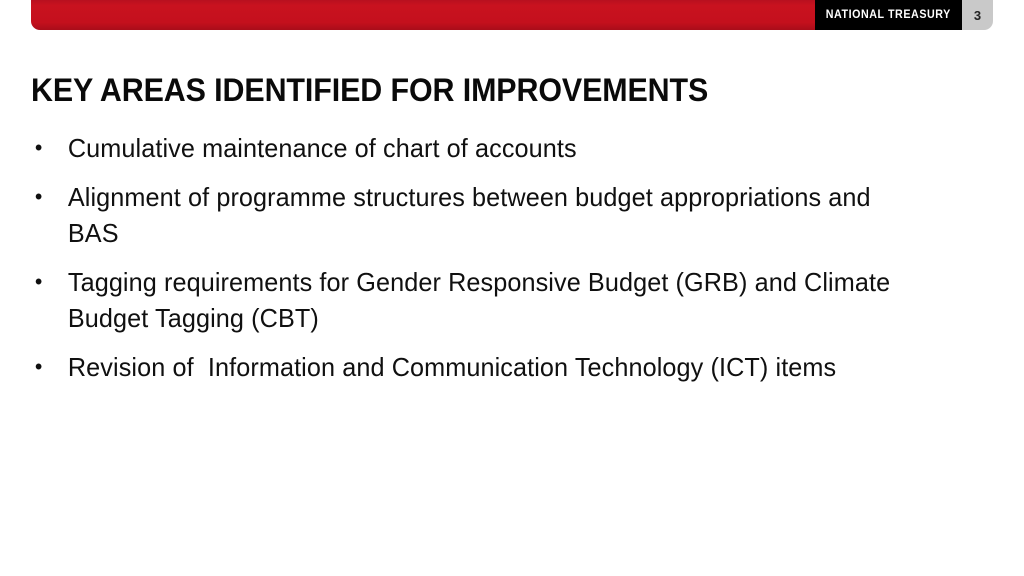 This screenshot has width=1024, height=576. What do you see at coordinates (423, 15) in the screenshot?
I see `header-red-bar` at bounding box center [423, 15].